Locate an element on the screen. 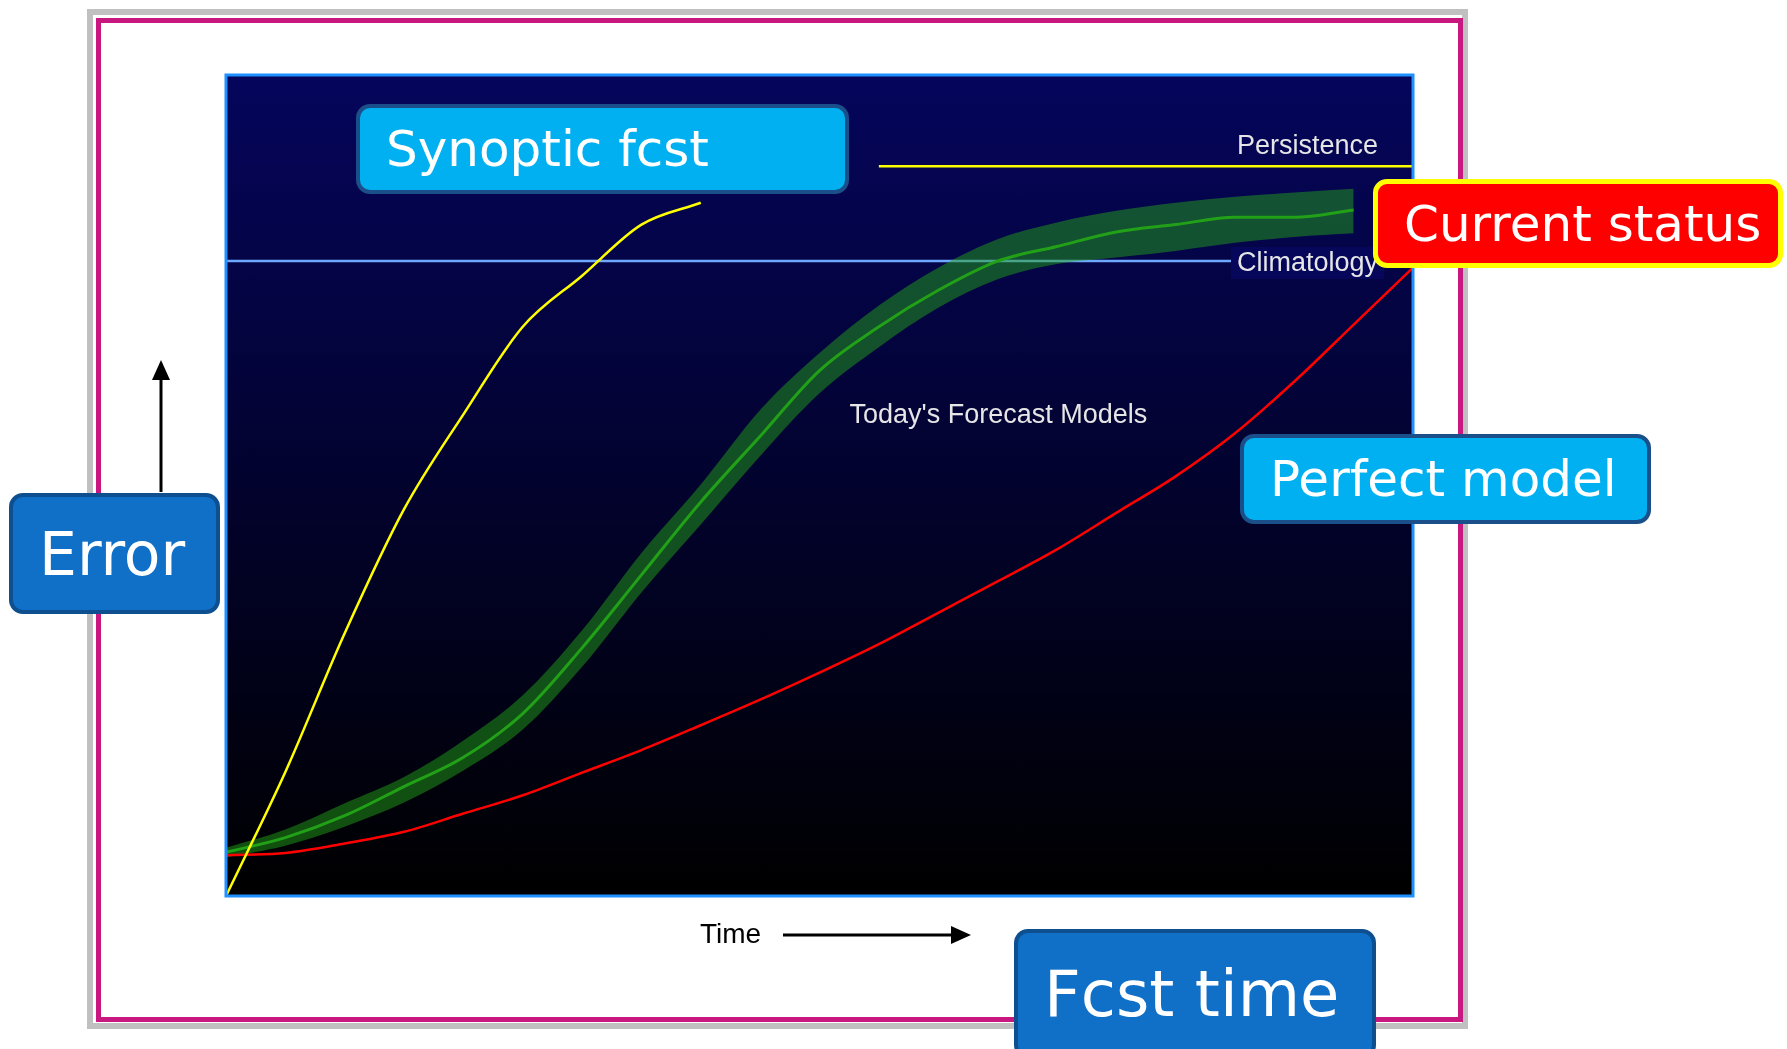 This screenshot has width=1787, height=1049. series-label: Perfect model is located at coordinates (1445, 479).